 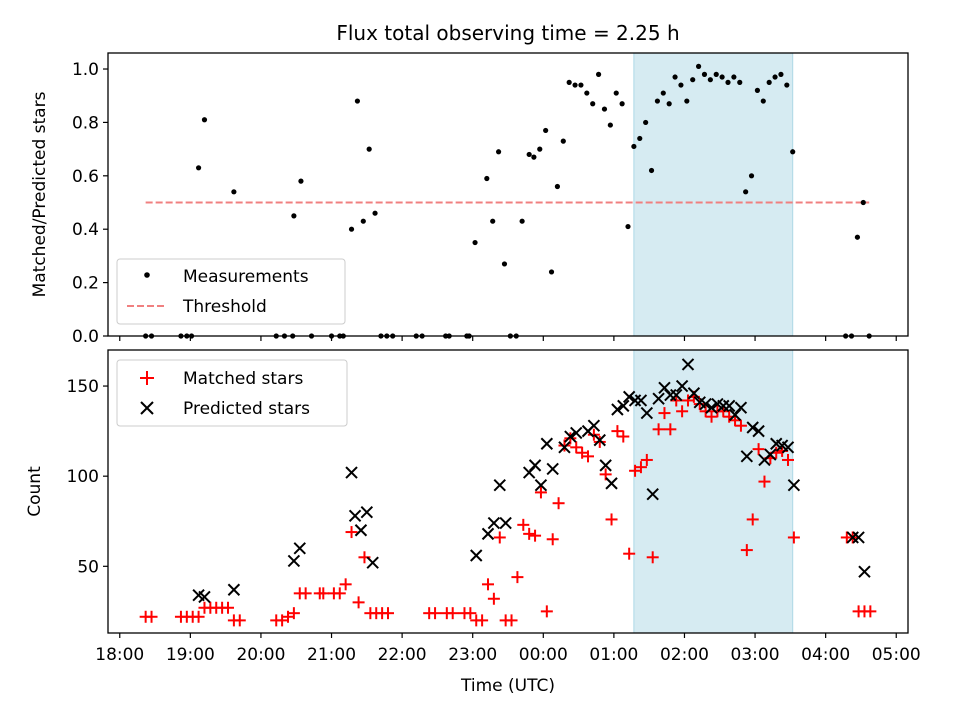 I want to click on x-tick-label: 19:00, so click(x=190, y=655).